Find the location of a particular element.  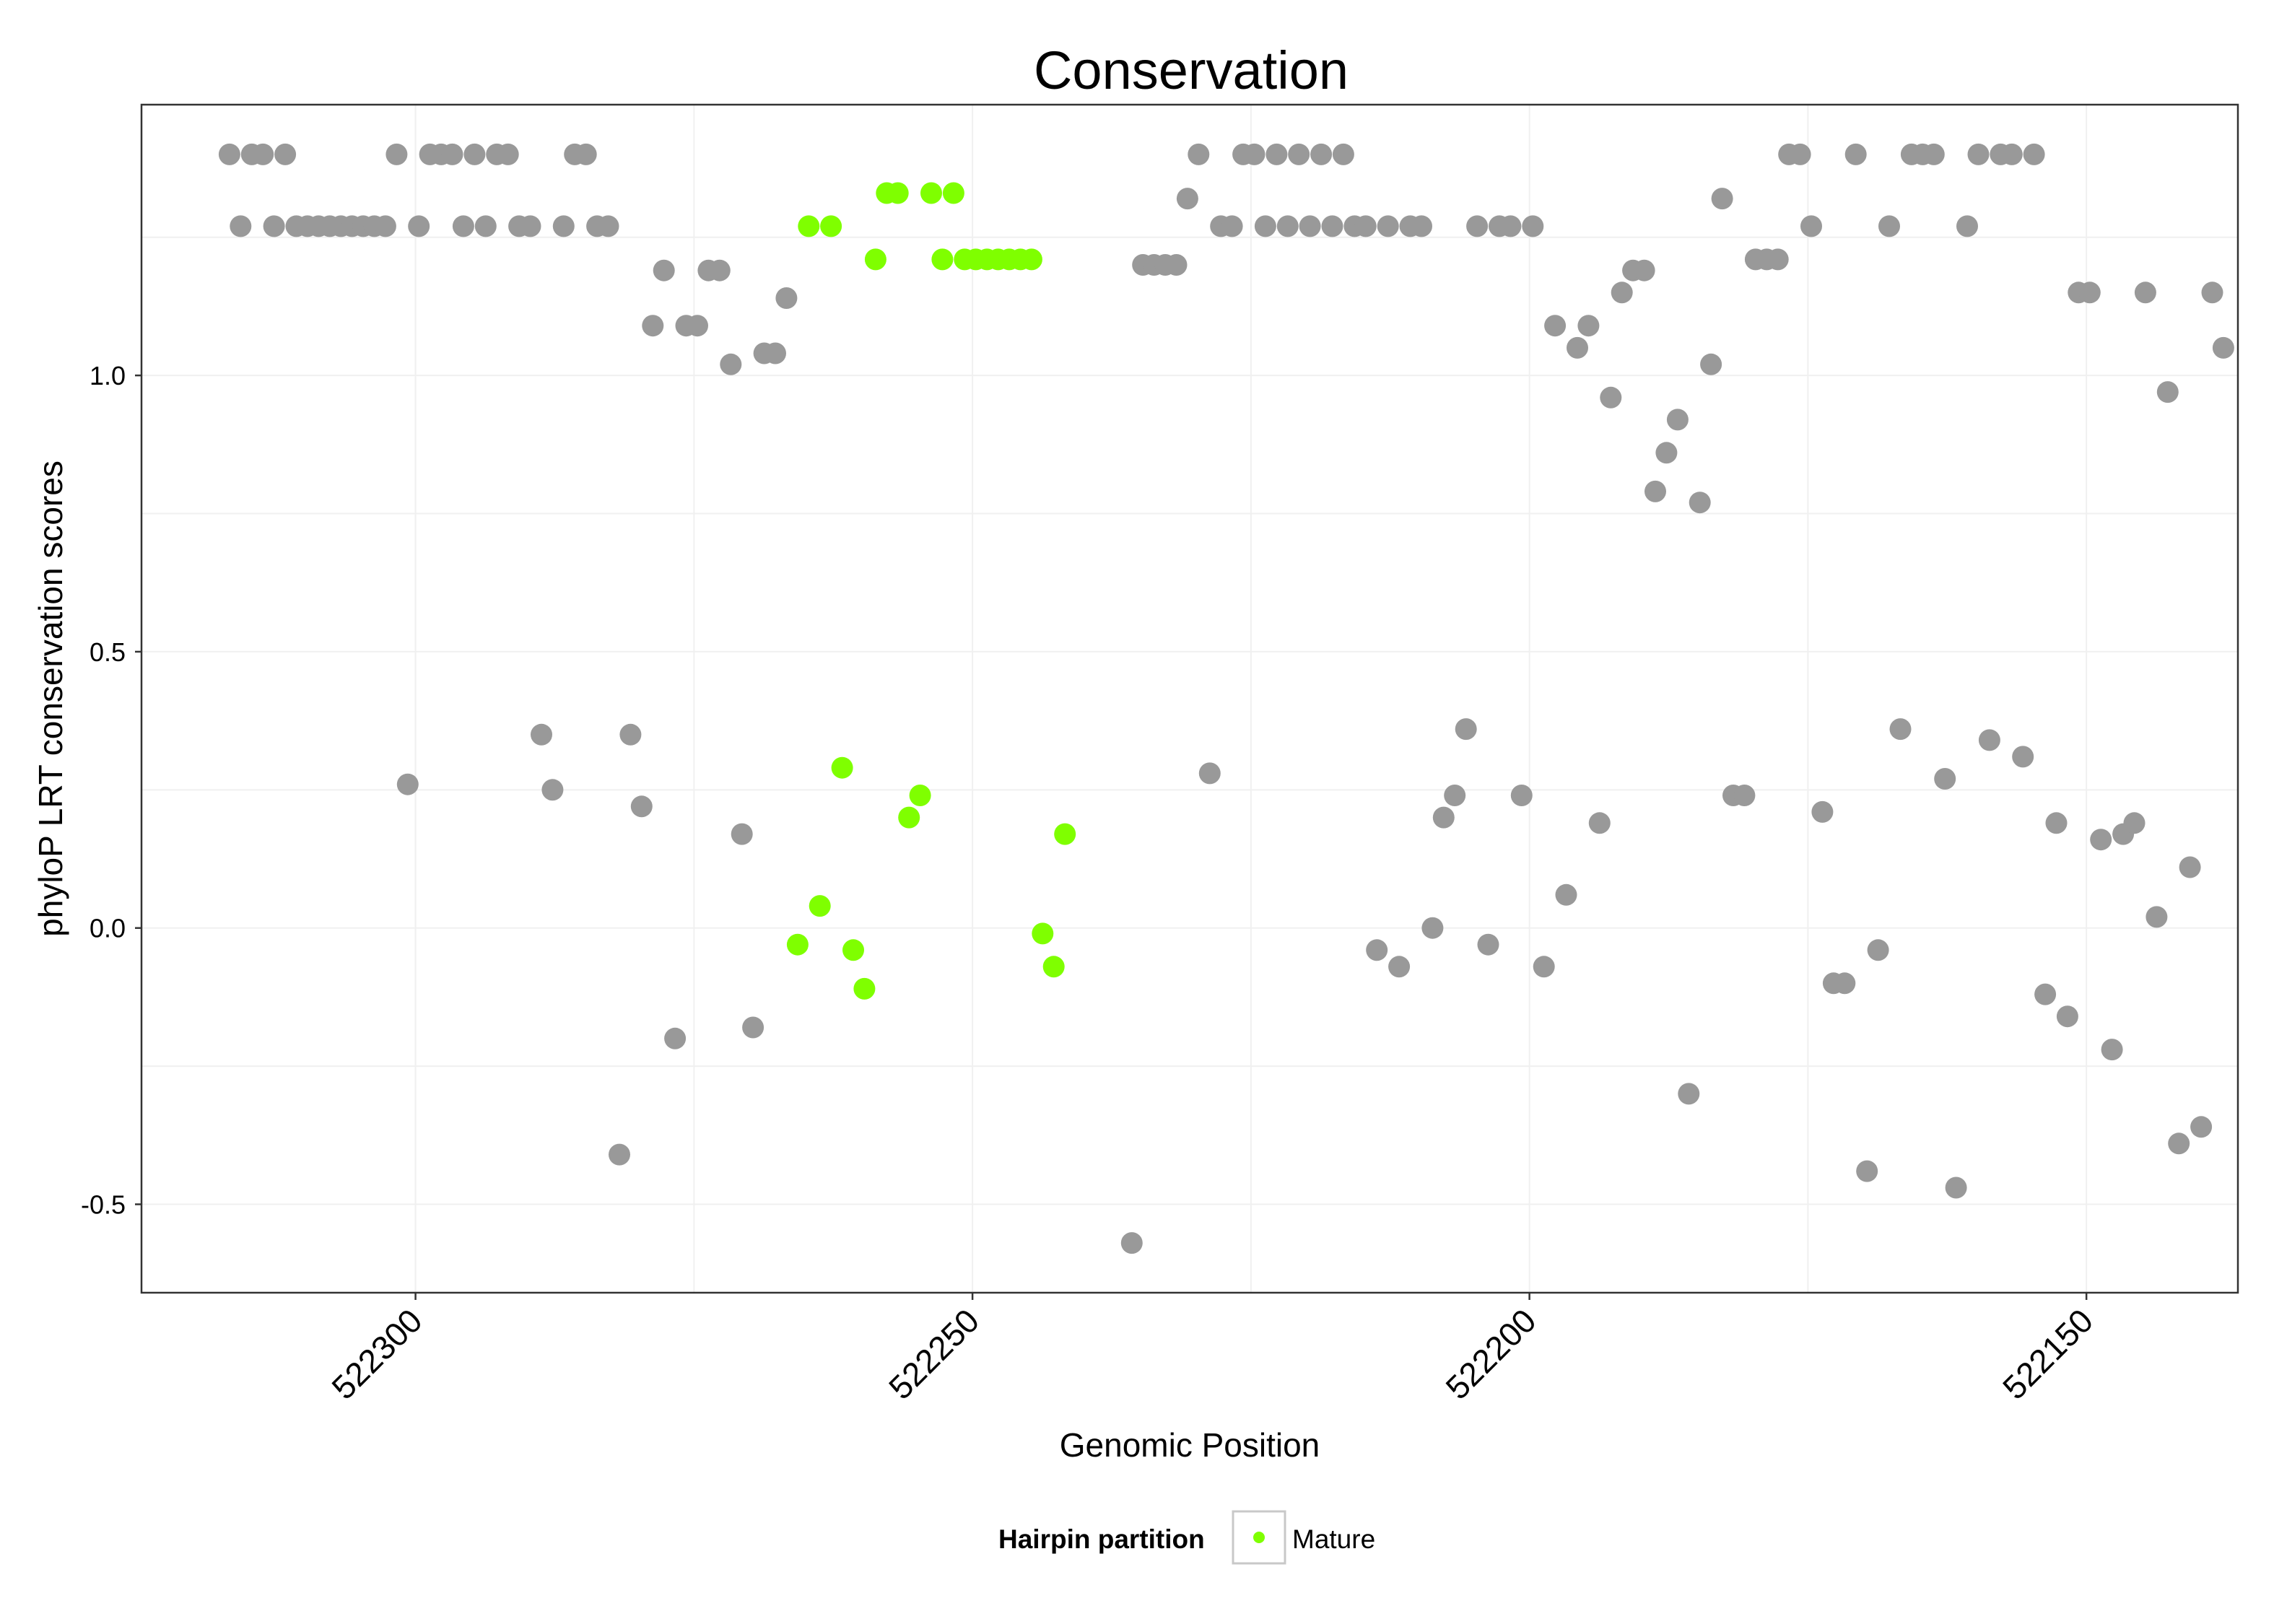

x-axis-label: Genomic Position is located at coordinates (1190, 1445).